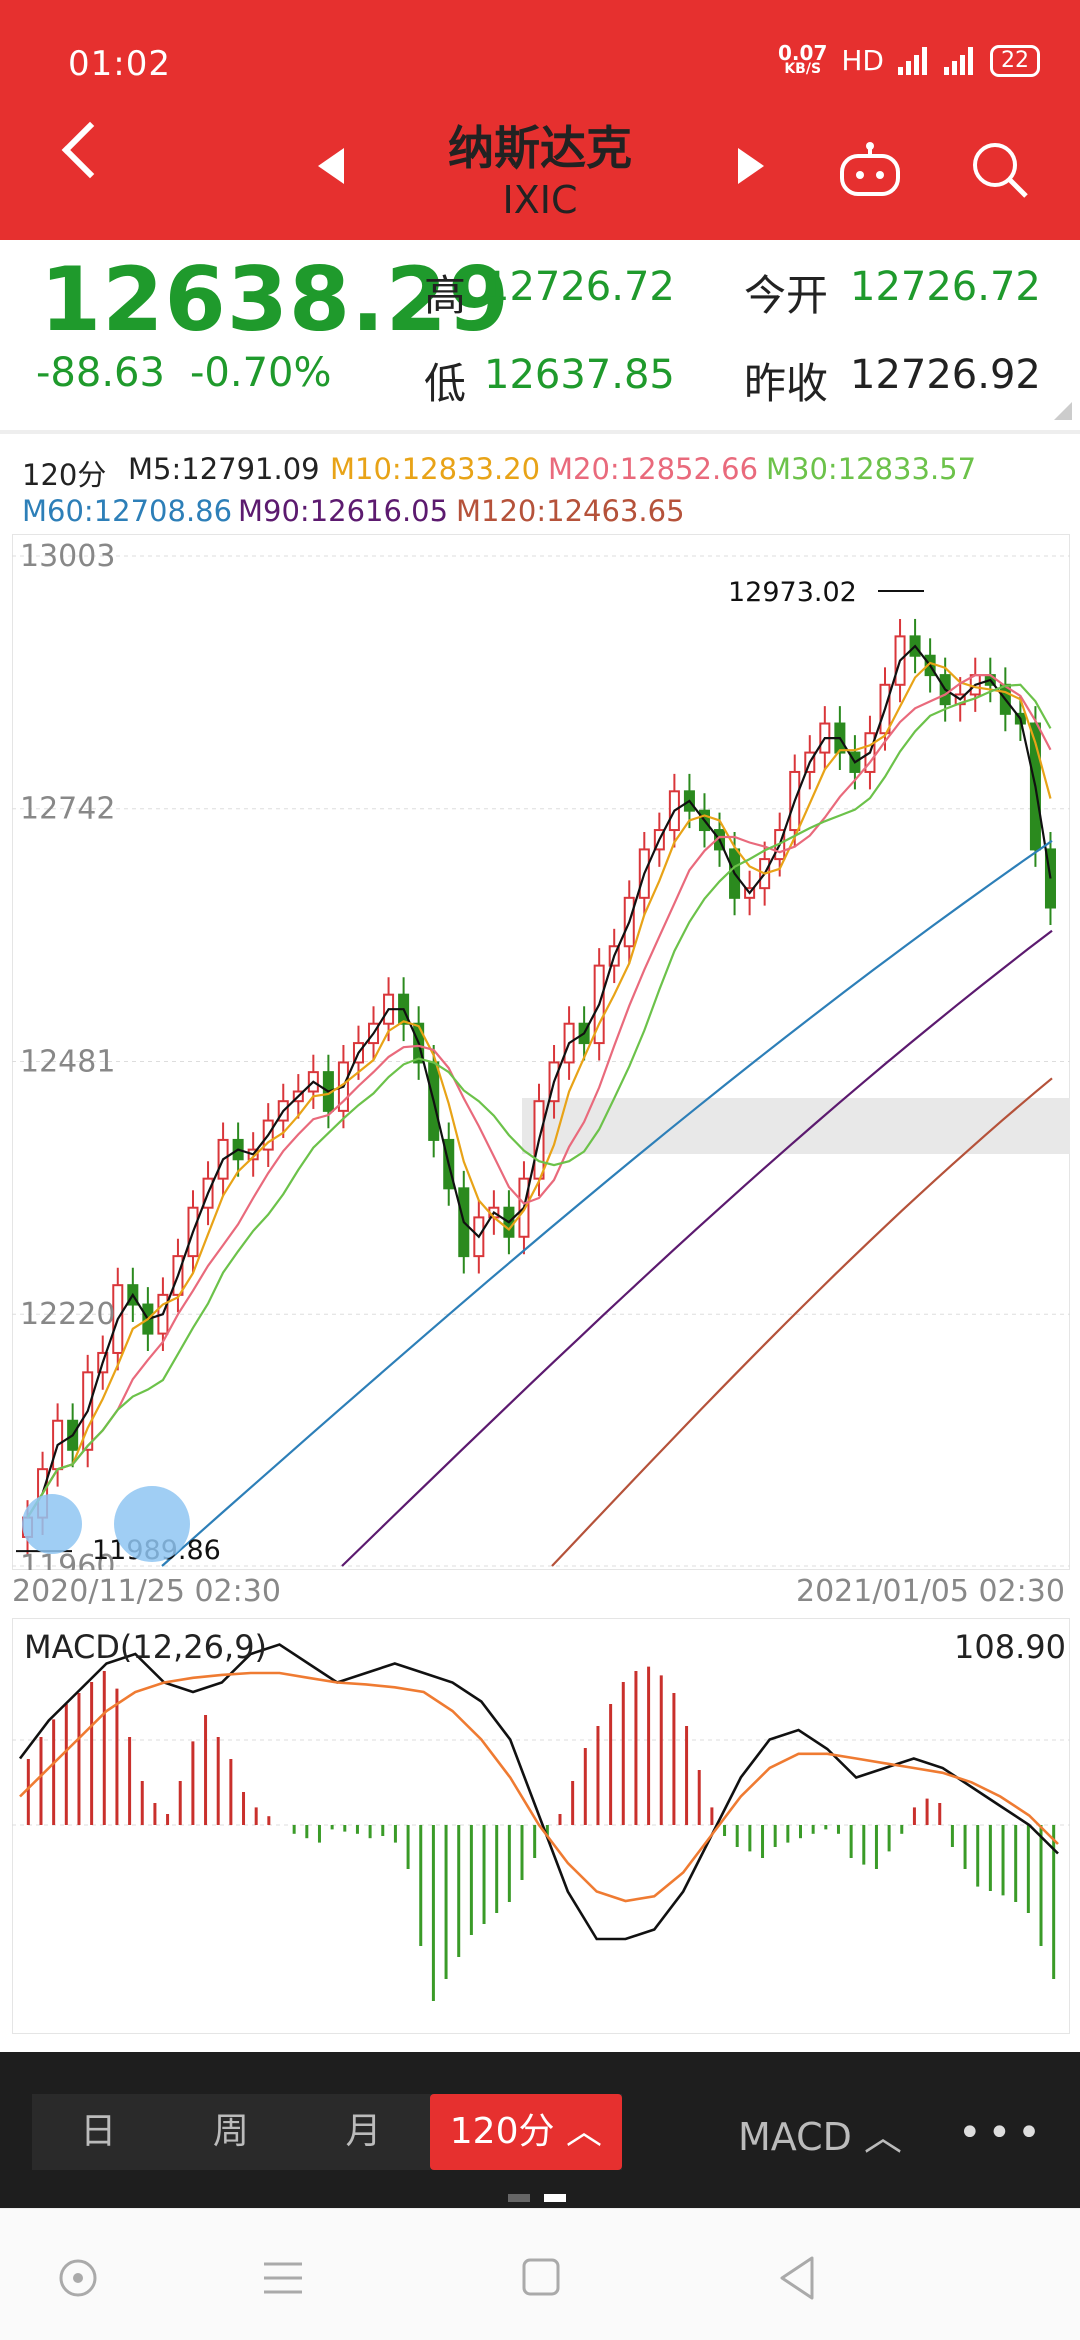  Describe the element at coordinates (537, 2198) in the screenshot. I see `page-indicator` at that location.